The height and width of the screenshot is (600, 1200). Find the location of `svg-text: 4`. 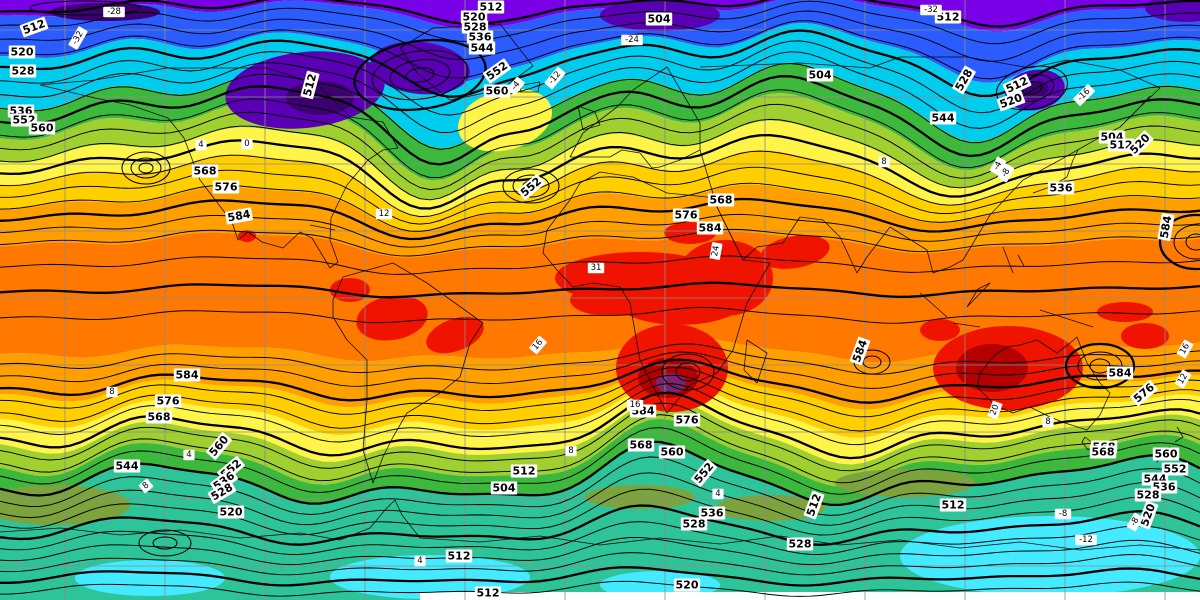

svg-text: 4 is located at coordinates (188, 455).